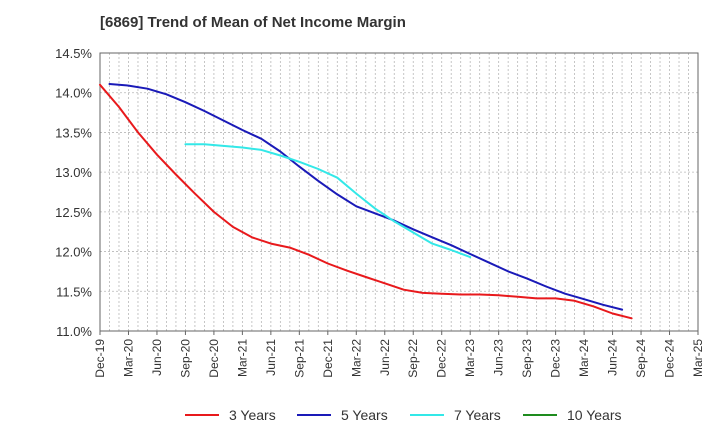 The width and height of the screenshot is (720, 440). Describe the element at coordinates (74, 291) in the screenshot. I see `y-tick-label: 11.5%` at that location.